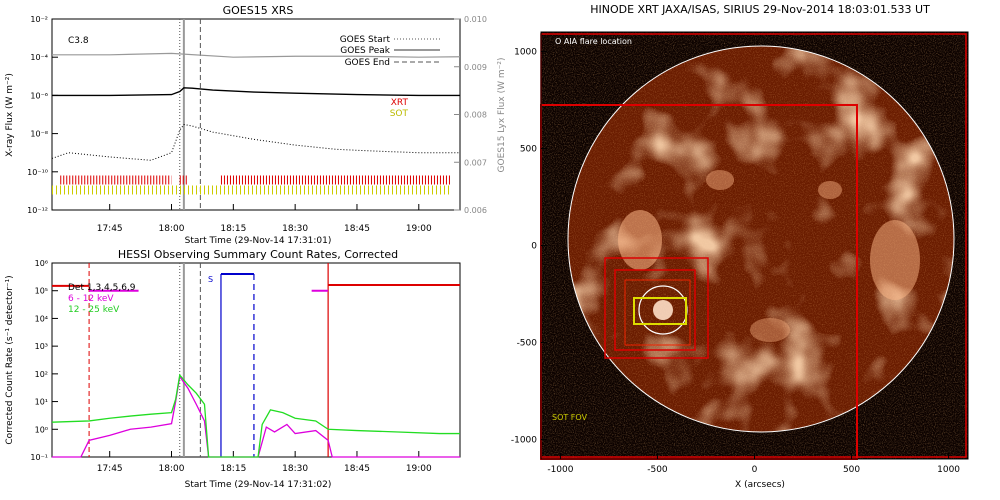 This screenshot has width=1000, height=500. I want to click on goes-y2-ticks: 0.006 0.007 0.008 0.009 0.010, so click(470, 115).